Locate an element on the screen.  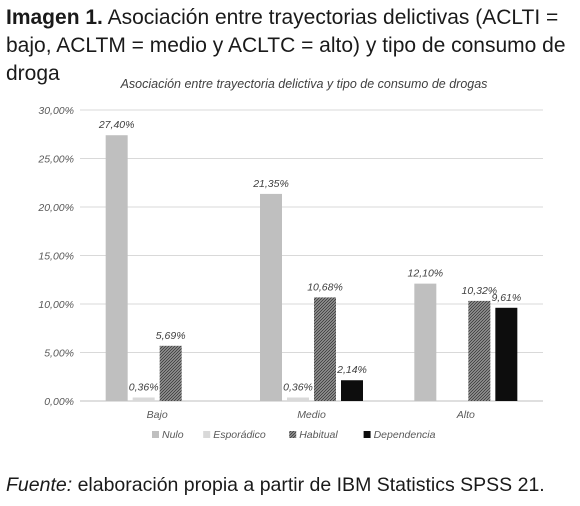
legend-swatch-dependencia is located at coordinates (367, 434).